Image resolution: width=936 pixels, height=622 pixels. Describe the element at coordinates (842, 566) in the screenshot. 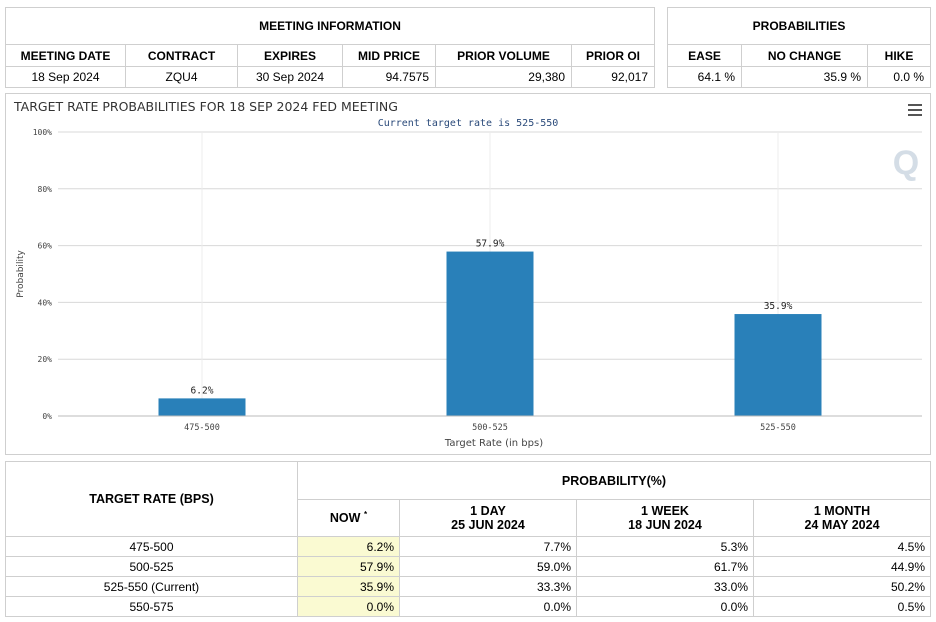

I see `one-month-cell: 44.9%` at that location.